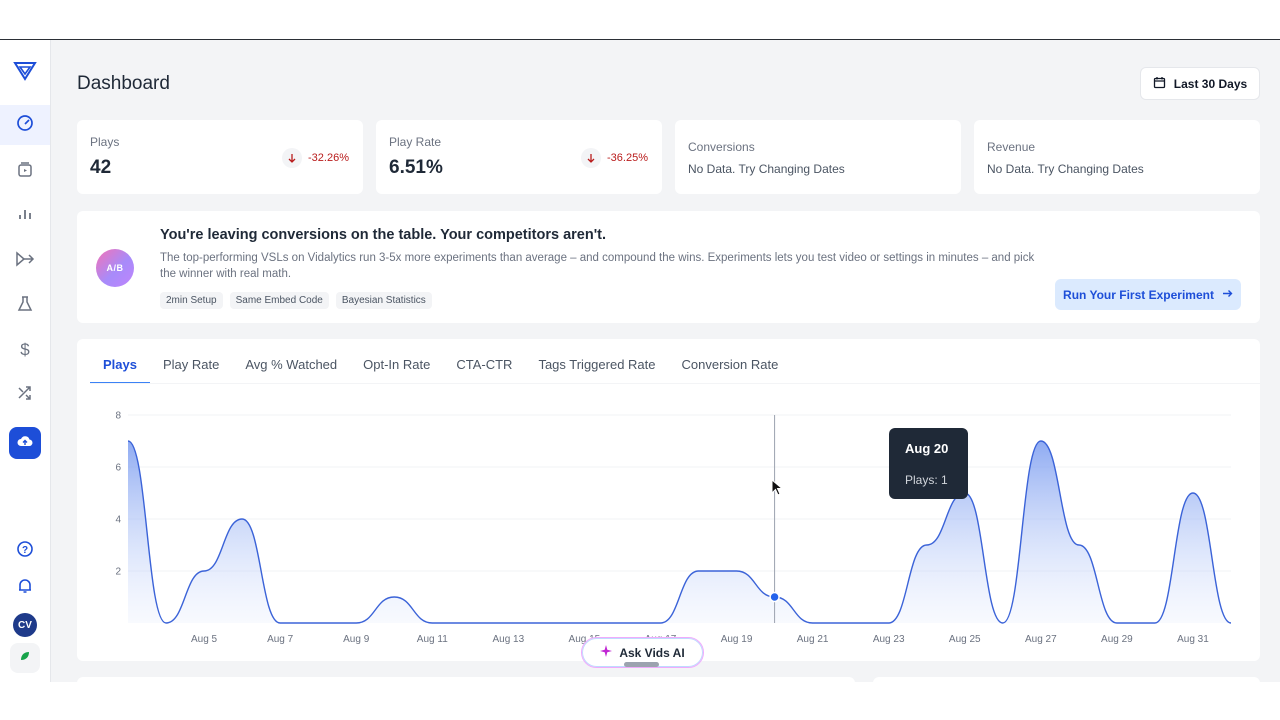 The image size is (1280, 720). Describe the element at coordinates (1193, 639) in the screenshot. I see `x-tick-label: Aug 31` at that location.